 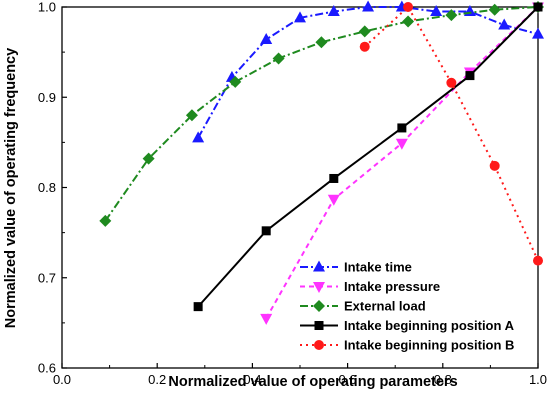 I want to click on legend-item: Intake time, so click(x=356, y=267).